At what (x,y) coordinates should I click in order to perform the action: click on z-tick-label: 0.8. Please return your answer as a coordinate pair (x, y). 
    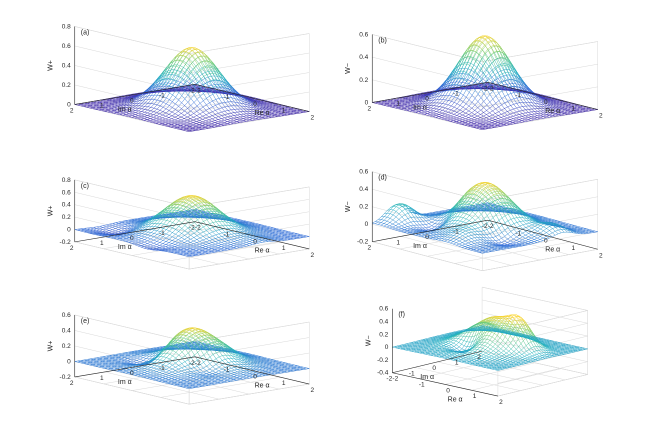
    Looking at the image, I should click on (66, 180).